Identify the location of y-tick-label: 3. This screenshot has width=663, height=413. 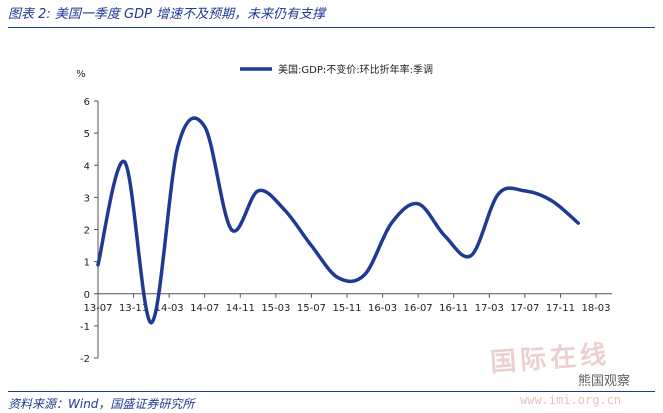
(87, 198).